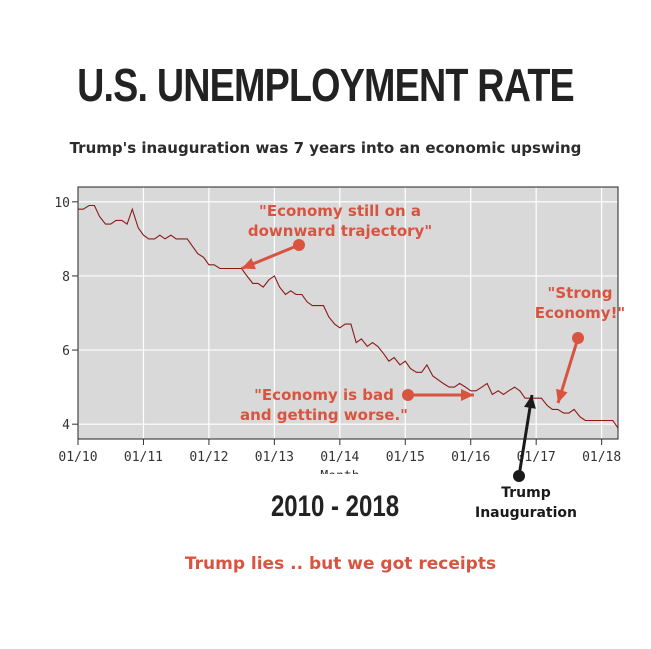 The width and height of the screenshot is (651, 649). I want to click on annotation-strong-text: "Strong Economy!", so click(580, 303).